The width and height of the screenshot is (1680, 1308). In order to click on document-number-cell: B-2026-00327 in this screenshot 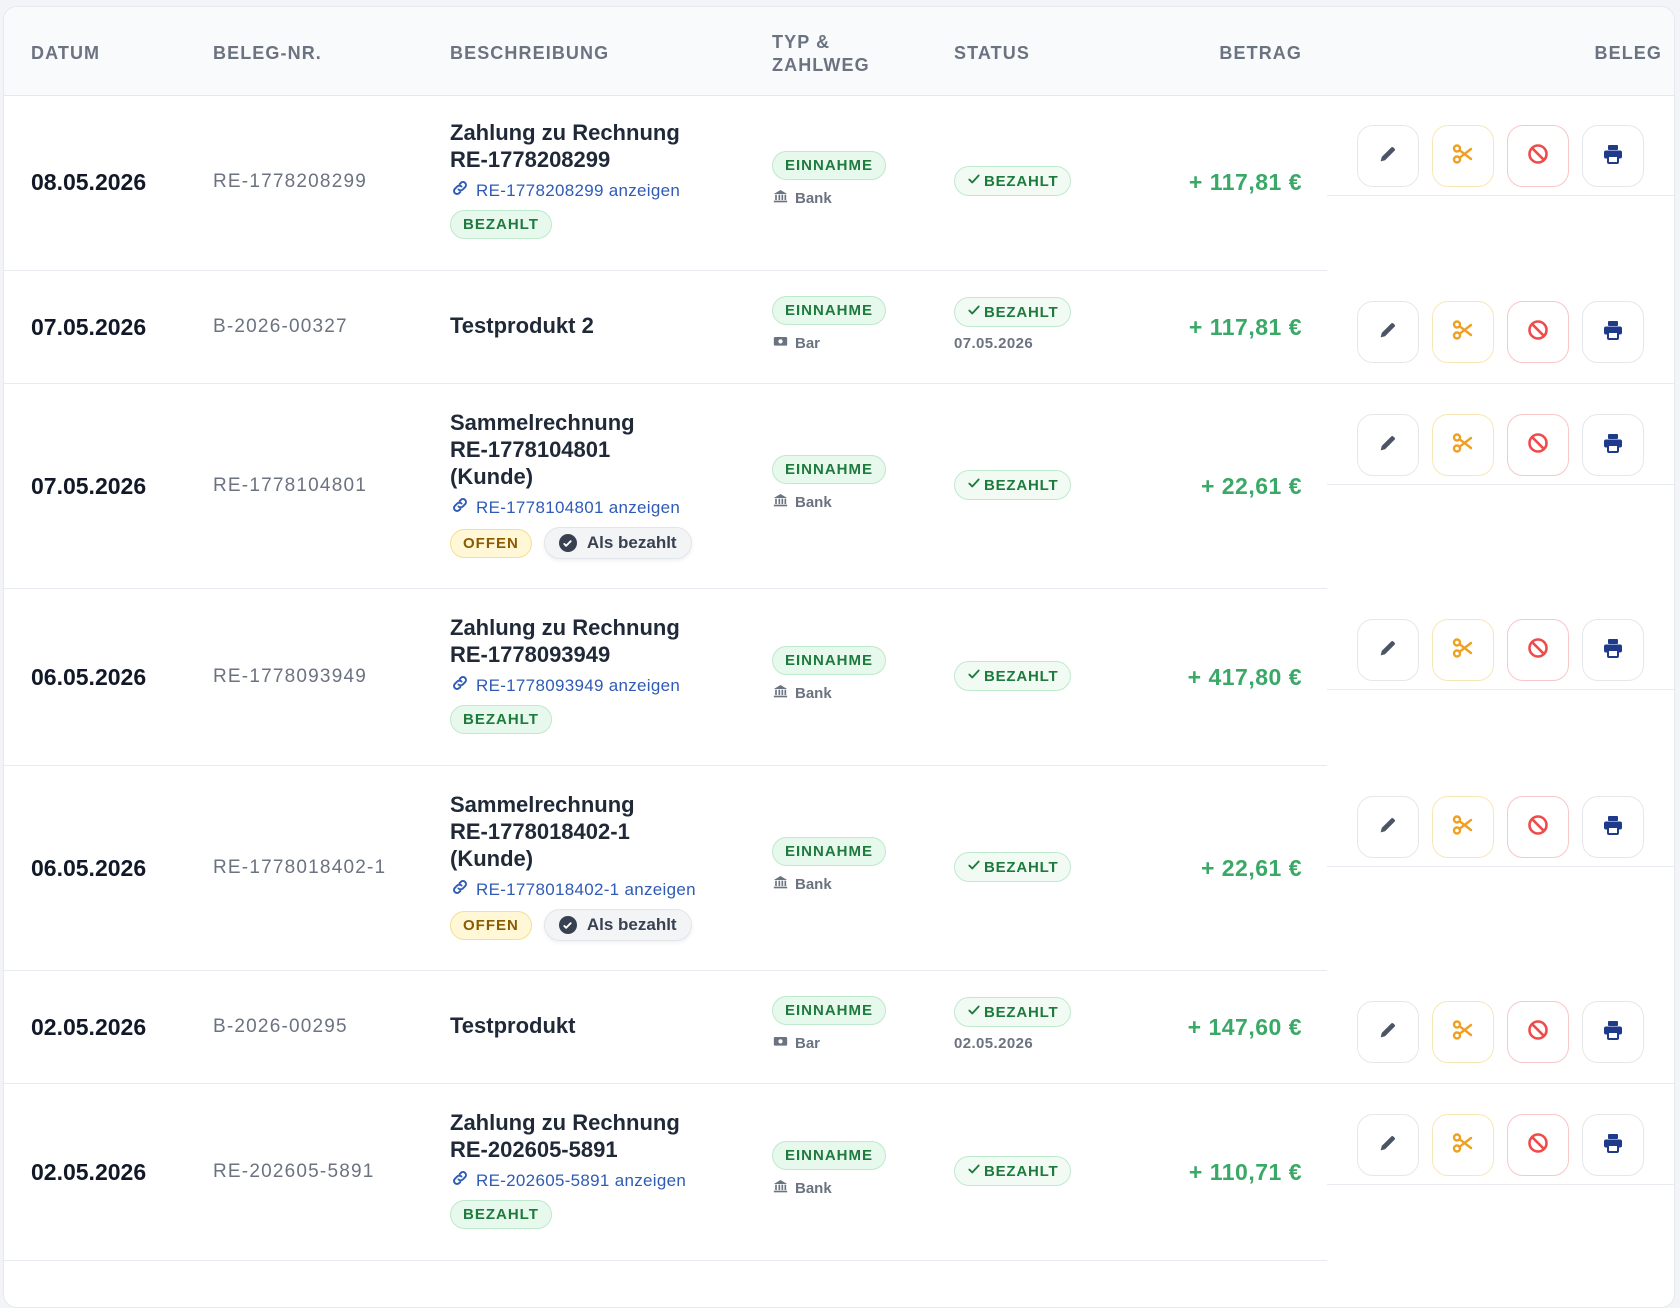, I will do `click(280, 326)`.